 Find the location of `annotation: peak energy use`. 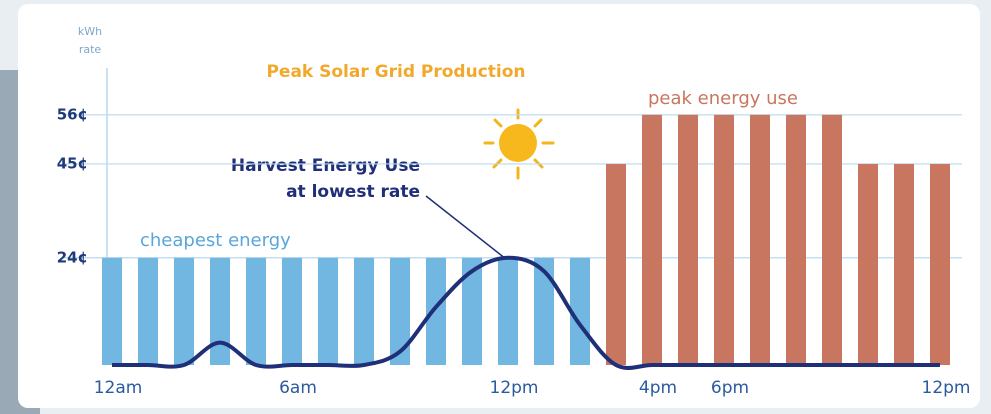

annotation: peak energy use is located at coordinates (723, 98).